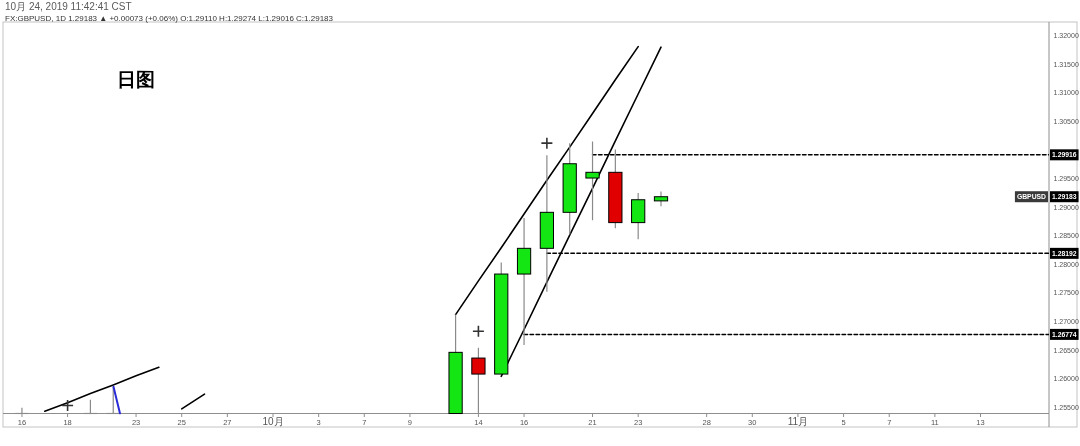 This screenshot has width=1080, height=446. What do you see at coordinates (638, 216) in the screenshot?
I see `candlestick` at bounding box center [638, 216].